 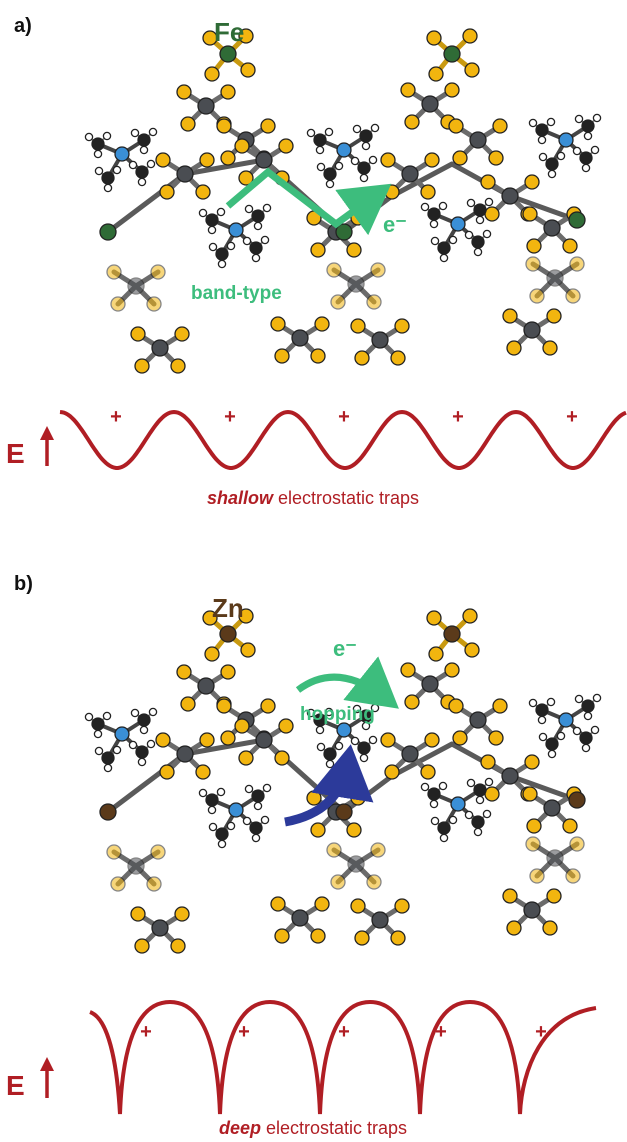 I want to click on positive-charge-marker: +, so click(x=441, y=1032).